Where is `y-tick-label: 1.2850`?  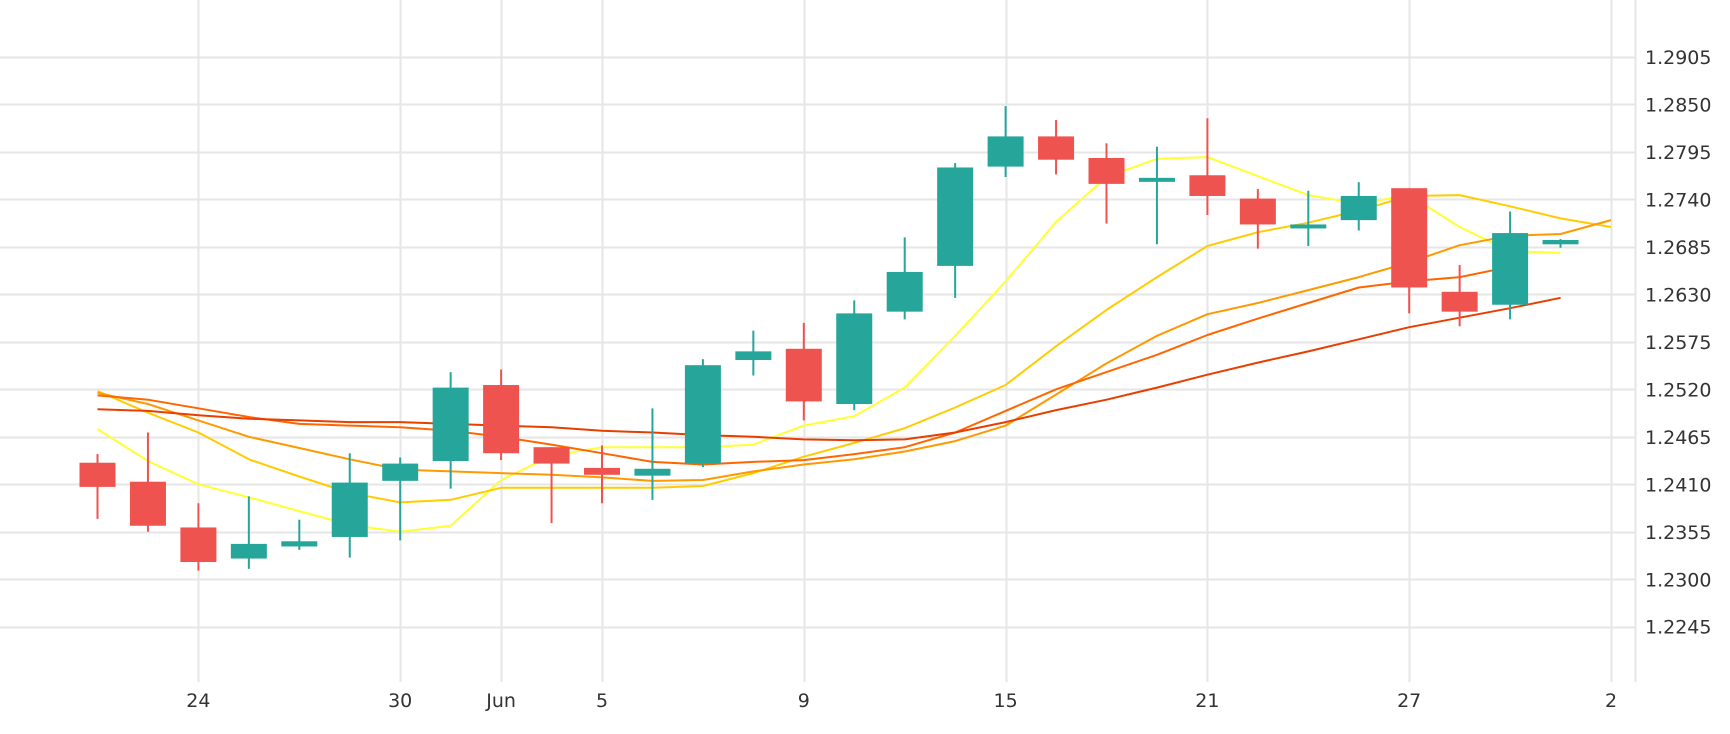 y-tick-label: 1.2850 is located at coordinates (1678, 105).